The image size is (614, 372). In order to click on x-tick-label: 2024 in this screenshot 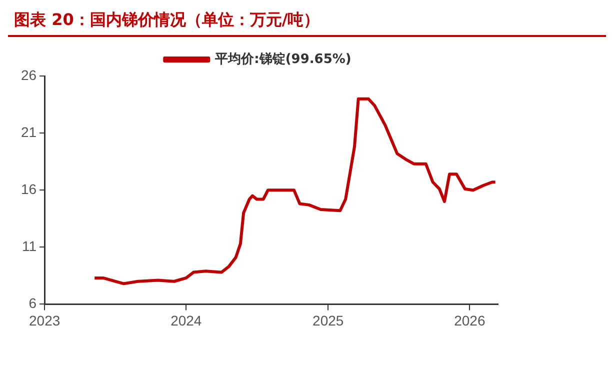, I will do `click(186, 320)`.